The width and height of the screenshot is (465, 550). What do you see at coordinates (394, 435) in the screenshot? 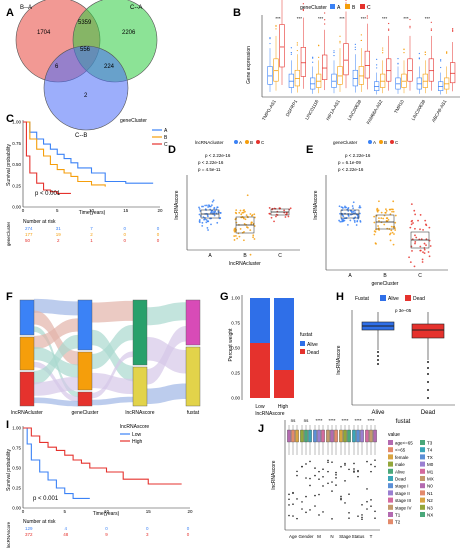
I see `panel-j-legend-title: value` at bounding box center [394, 435].